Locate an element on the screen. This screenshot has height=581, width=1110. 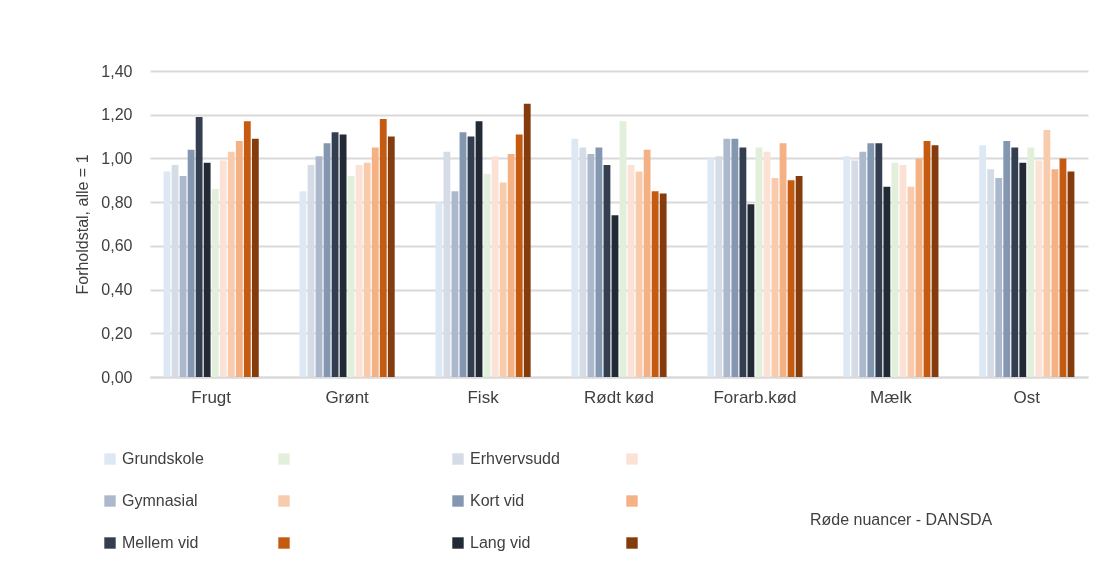
y-tick-label: 1,40 is located at coordinates (117, 71).